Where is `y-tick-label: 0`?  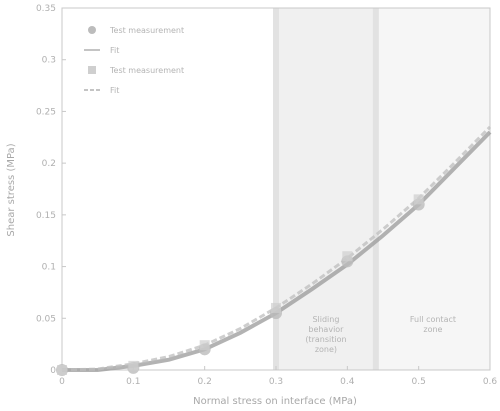 y-tick-label: 0 is located at coordinates (53, 371).